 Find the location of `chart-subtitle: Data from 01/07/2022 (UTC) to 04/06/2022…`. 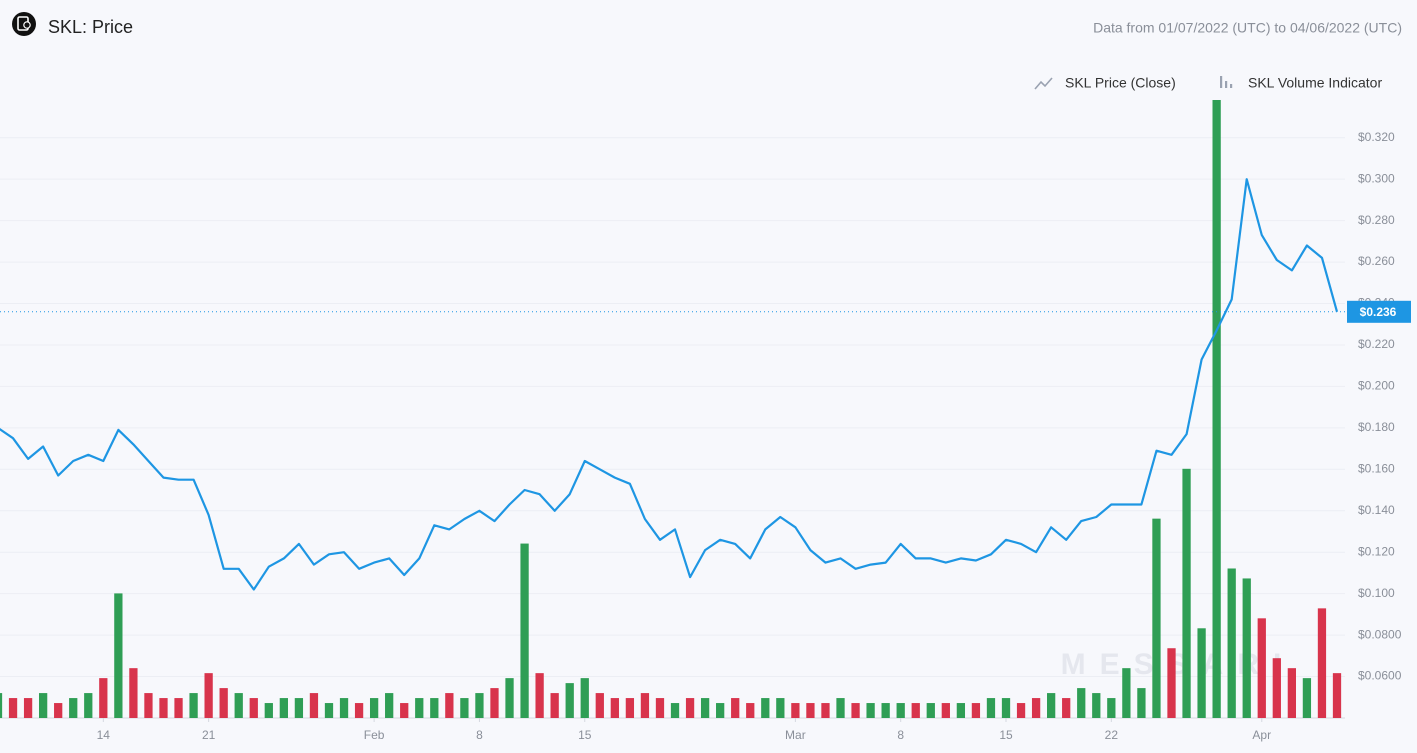

chart-subtitle: Data from 01/07/2022 (UTC) to 04/06/2022… is located at coordinates (1247, 28).